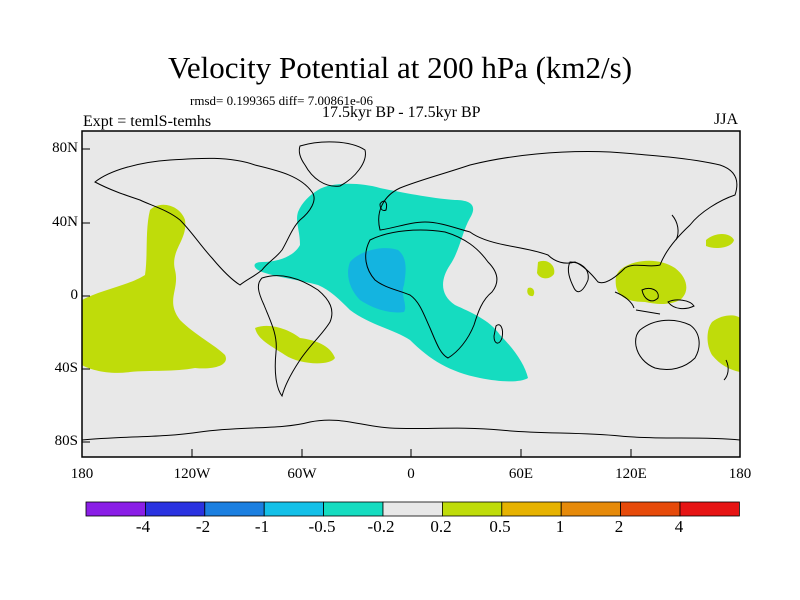 This screenshot has height=600, width=800. Describe the element at coordinates (723, 343) in the screenshot. I see `dateline-positive-region` at that location.